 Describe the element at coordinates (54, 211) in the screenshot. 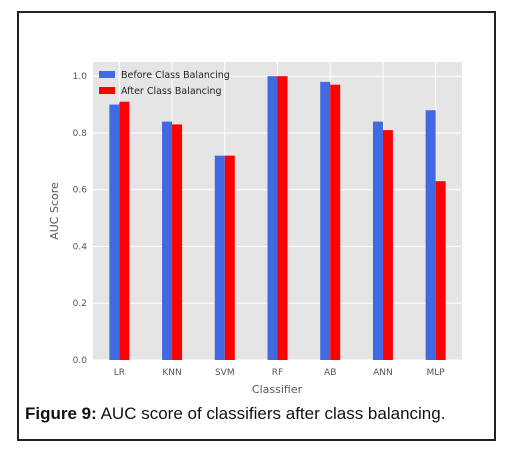

I see `y-axis-label: AUC Score` at that location.